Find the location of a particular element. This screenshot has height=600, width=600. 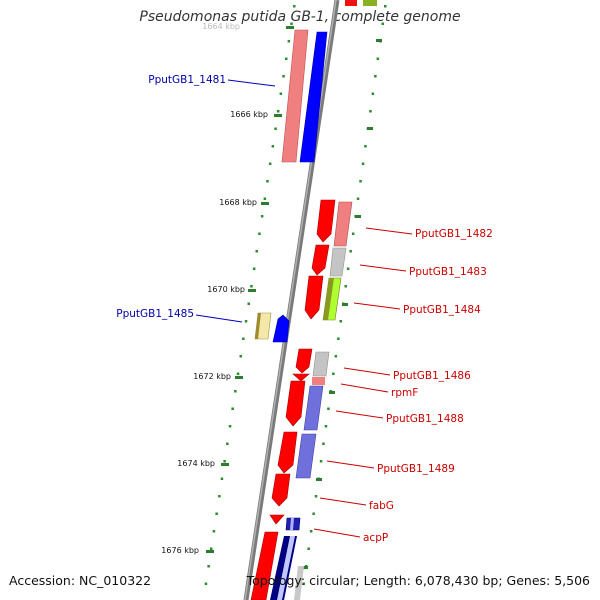

label-line-acpp is located at coordinates (337, 533).